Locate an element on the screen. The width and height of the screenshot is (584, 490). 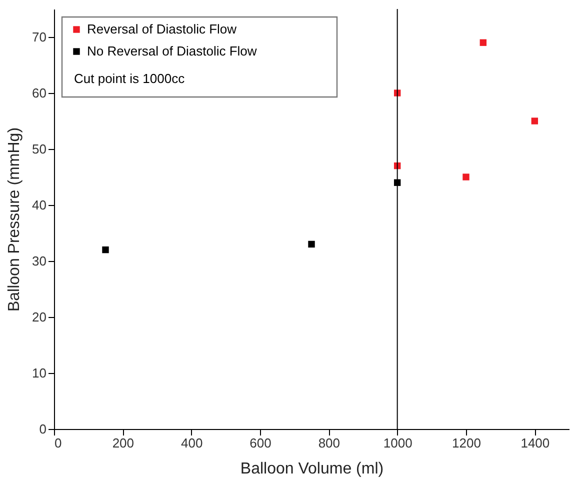
x-tick-label: 1200 is located at coordinates (466, 443).